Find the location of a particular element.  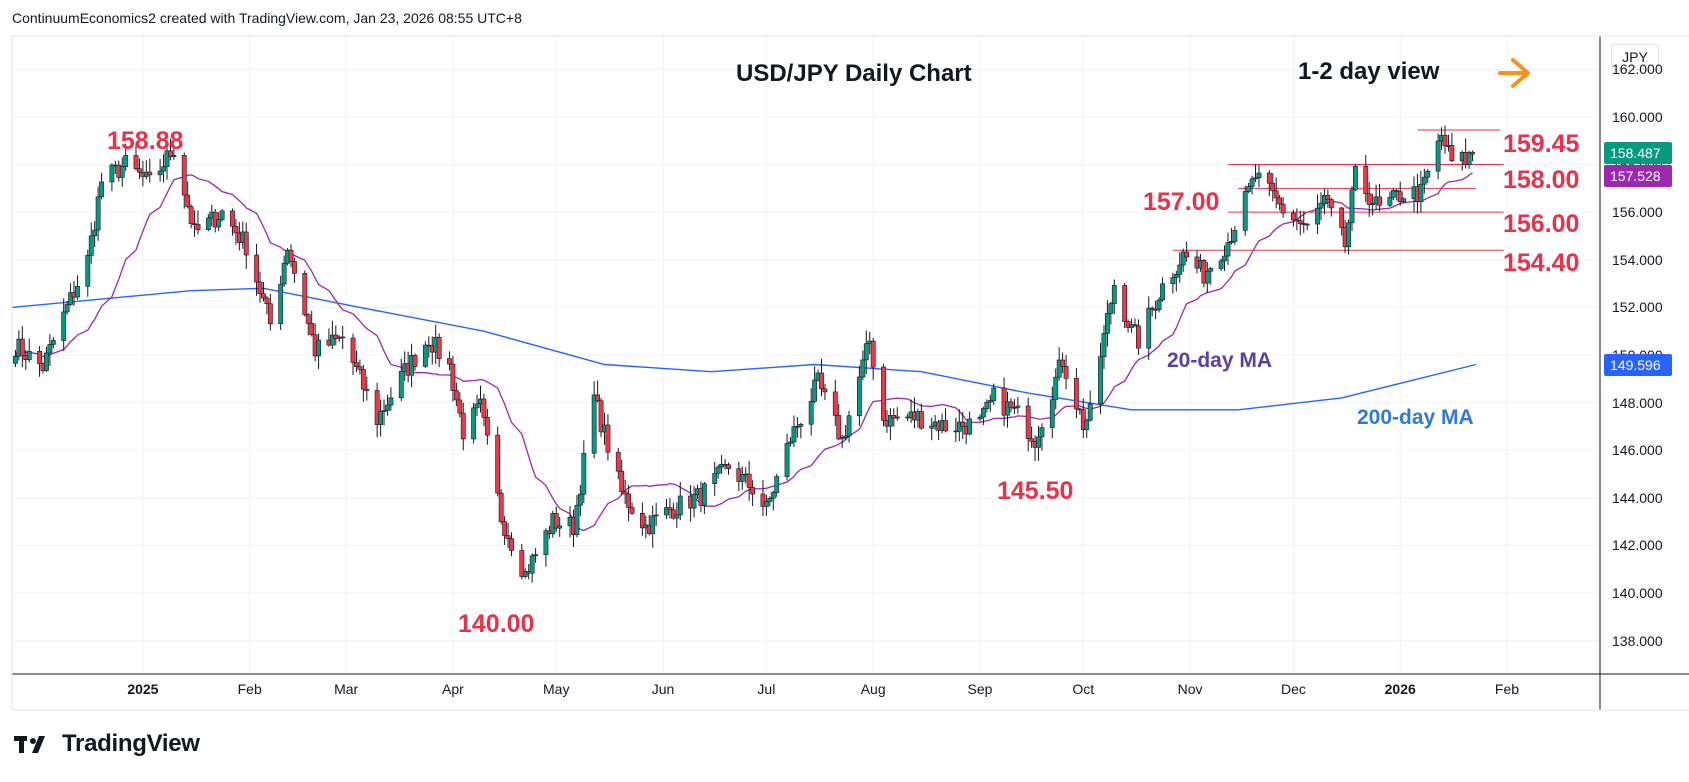

level-label: 159.45 is located at coordinates (1541, 144).